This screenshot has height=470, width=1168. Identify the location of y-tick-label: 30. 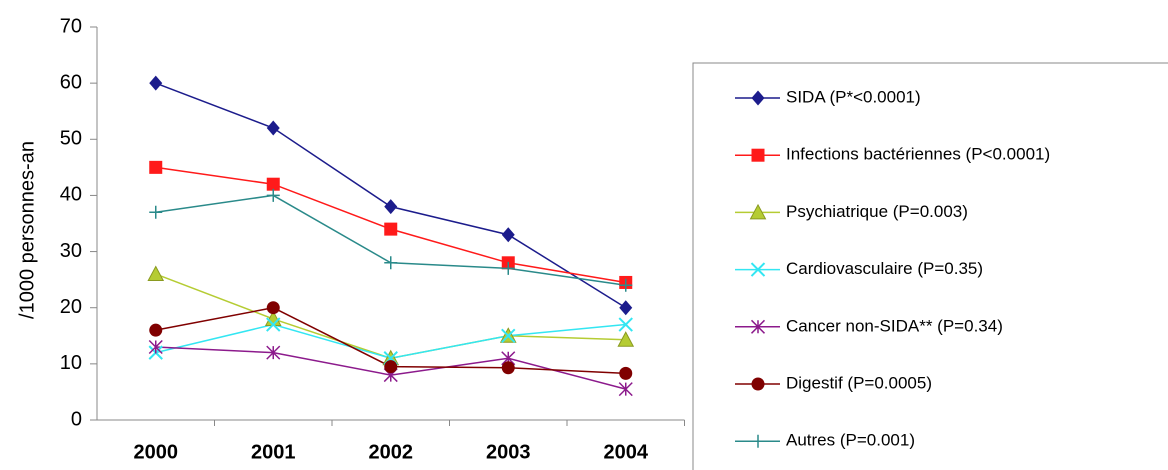
(71, 251).